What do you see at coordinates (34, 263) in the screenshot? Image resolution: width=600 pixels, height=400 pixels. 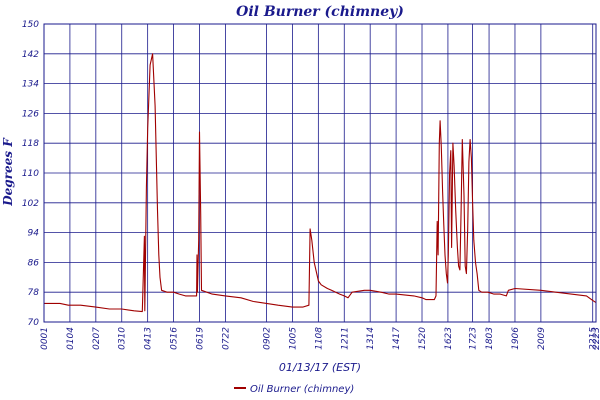 I see `y-tick-label: 86` at bounding box center [34, 263].